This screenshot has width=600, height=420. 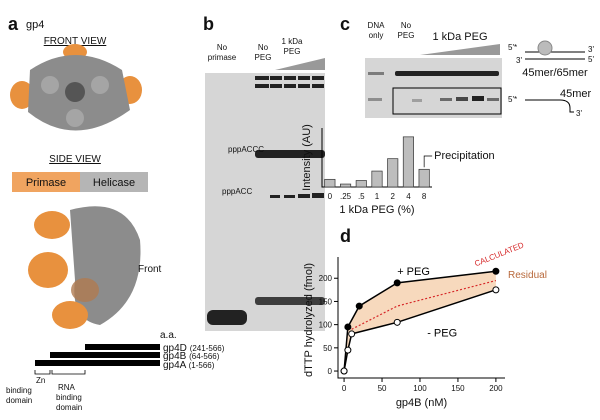 I want to click on axis, so click(x=421, y=318).